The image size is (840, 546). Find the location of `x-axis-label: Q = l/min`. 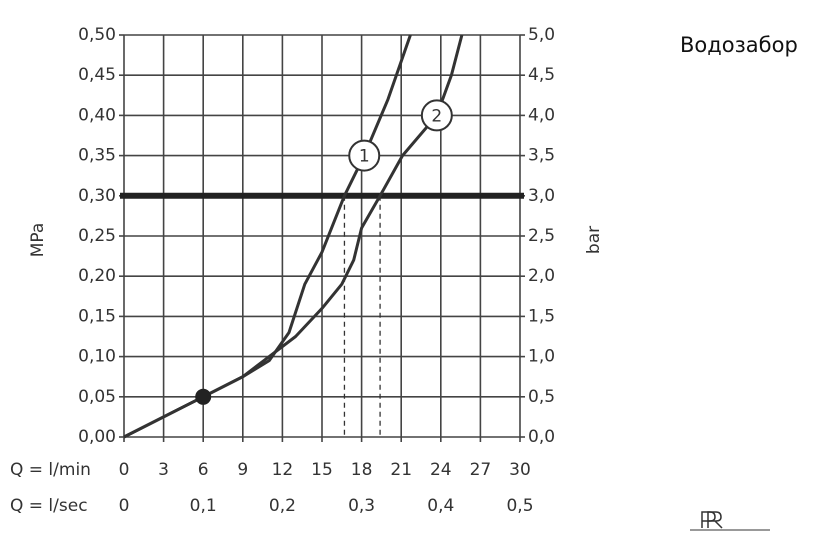

x-axis-label: Q = l/min is located at coordinates (50, 470).